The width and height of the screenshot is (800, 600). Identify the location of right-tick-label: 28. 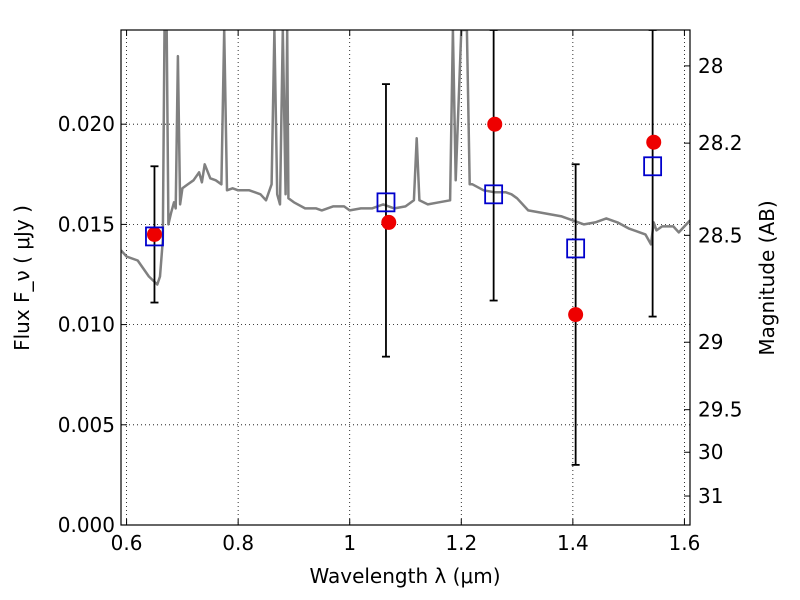
(710, 66).